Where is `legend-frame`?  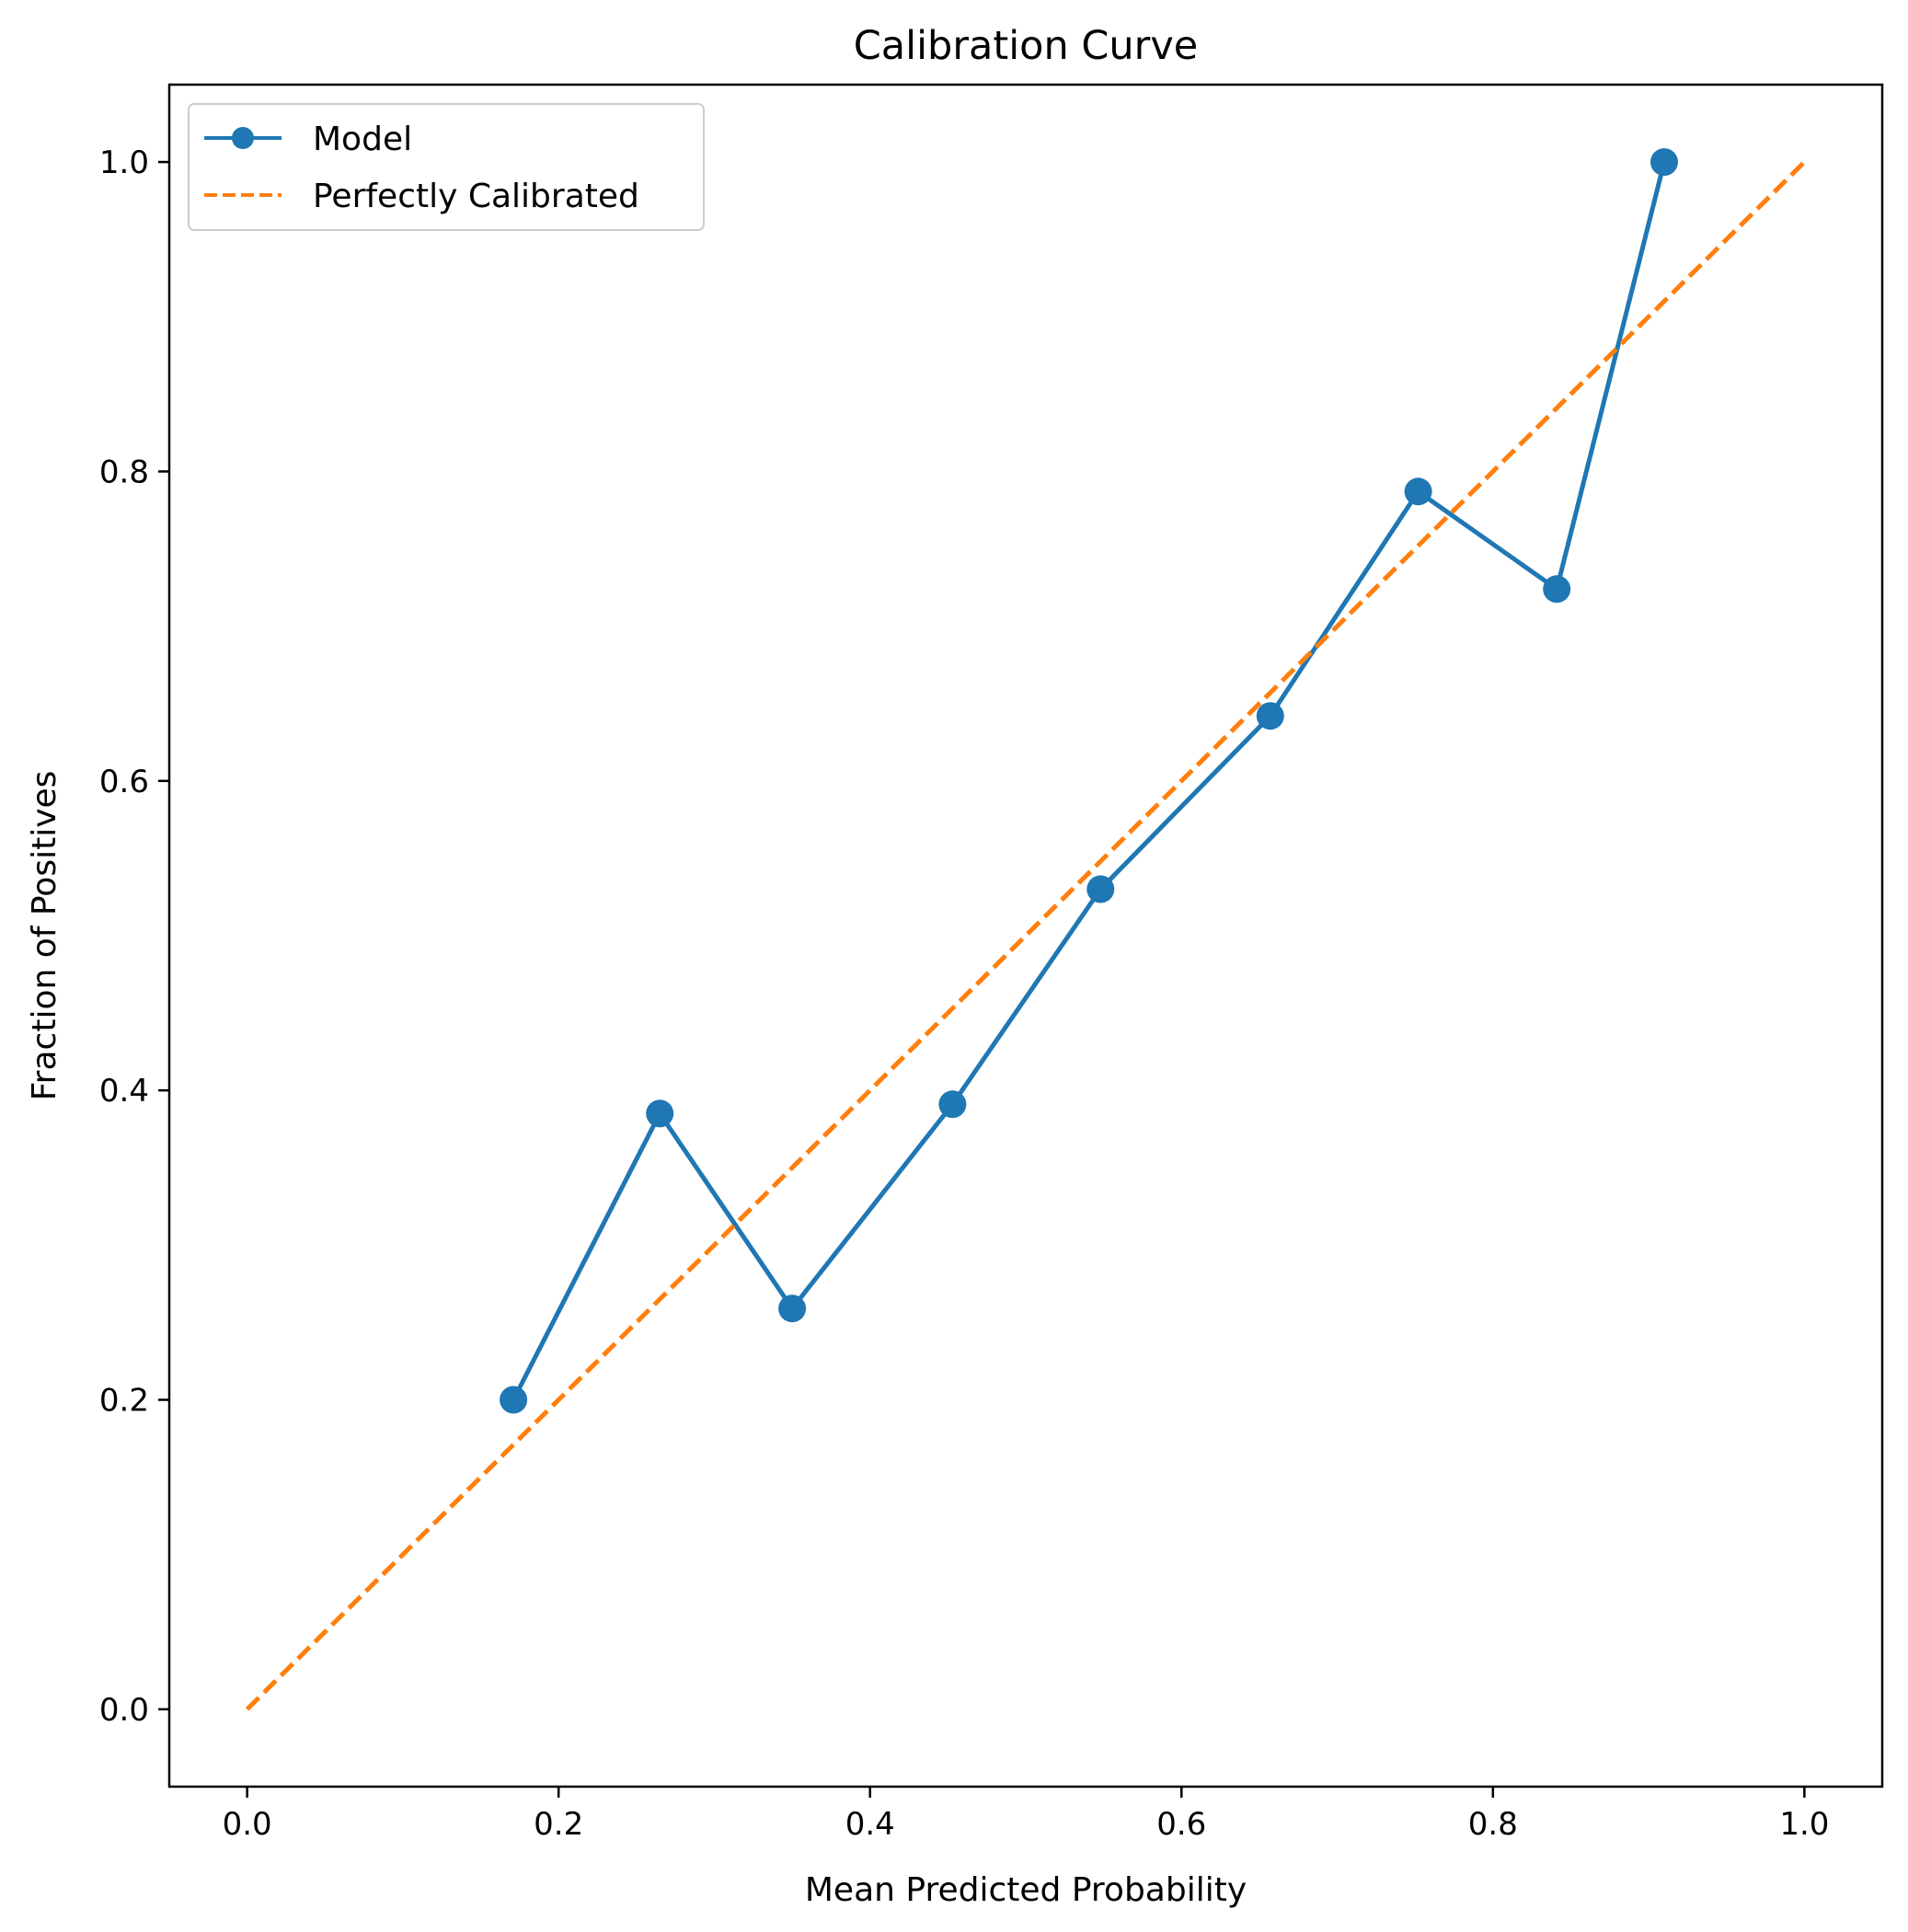
legend-frame is located at coordinates (446, 167).